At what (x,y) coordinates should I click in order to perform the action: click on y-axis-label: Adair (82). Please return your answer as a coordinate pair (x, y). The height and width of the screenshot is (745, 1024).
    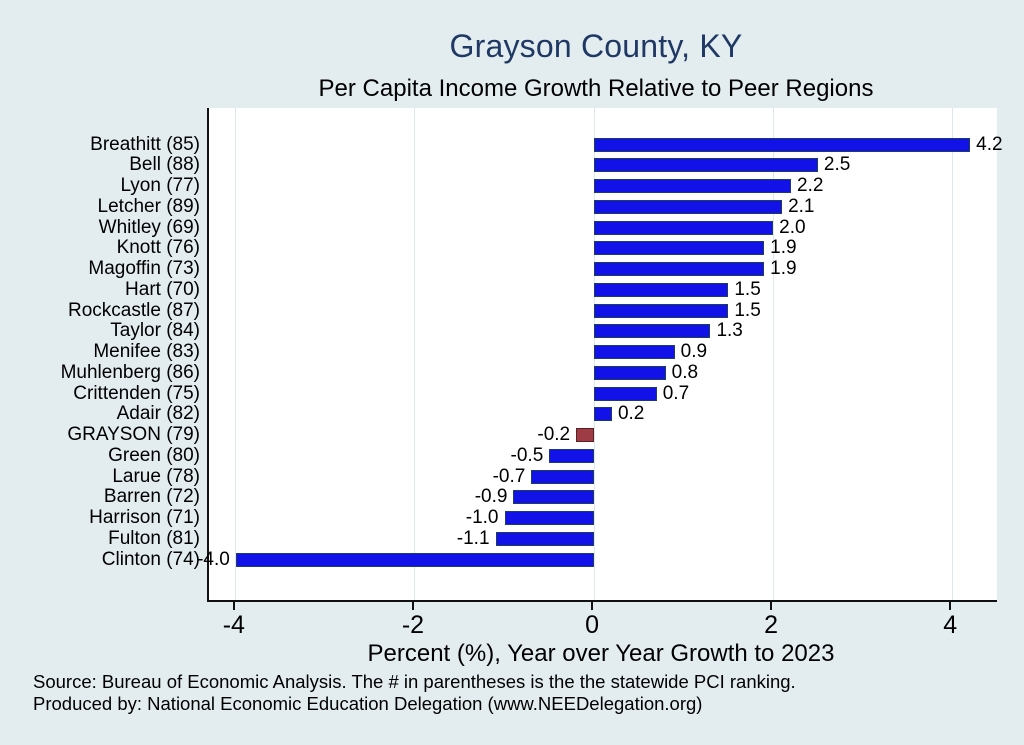
    Looking at the image, I should click on (158, 414).